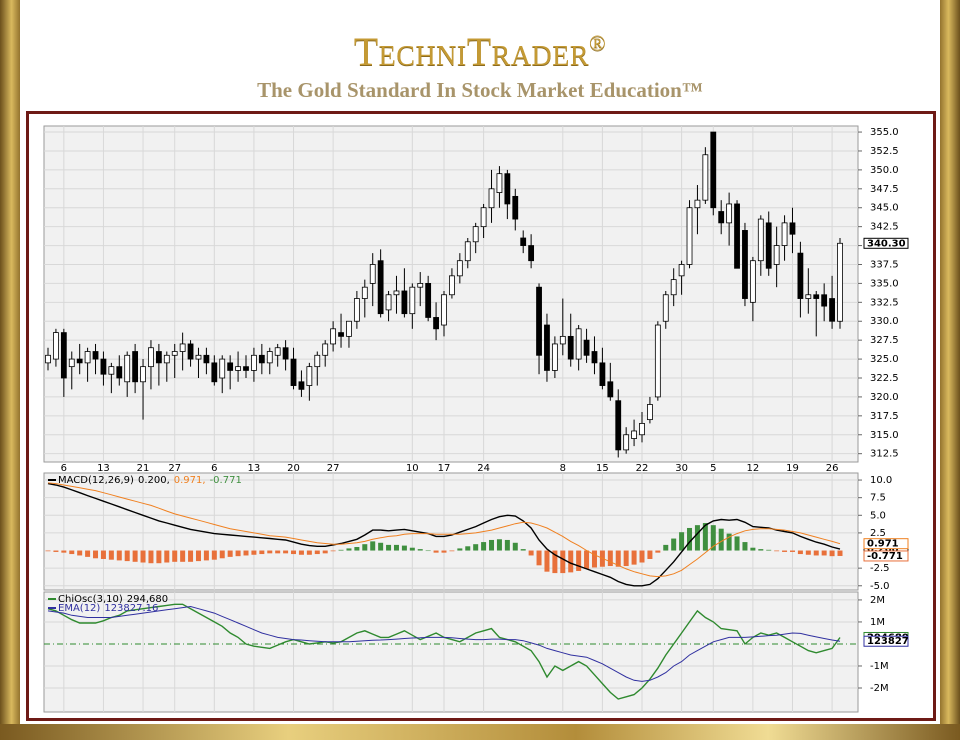 This screenshot has height=740, width=960. Describe the element at coordinates (880, 586) in the screenshot. I see `y-tick-label: -5.0` at that location.